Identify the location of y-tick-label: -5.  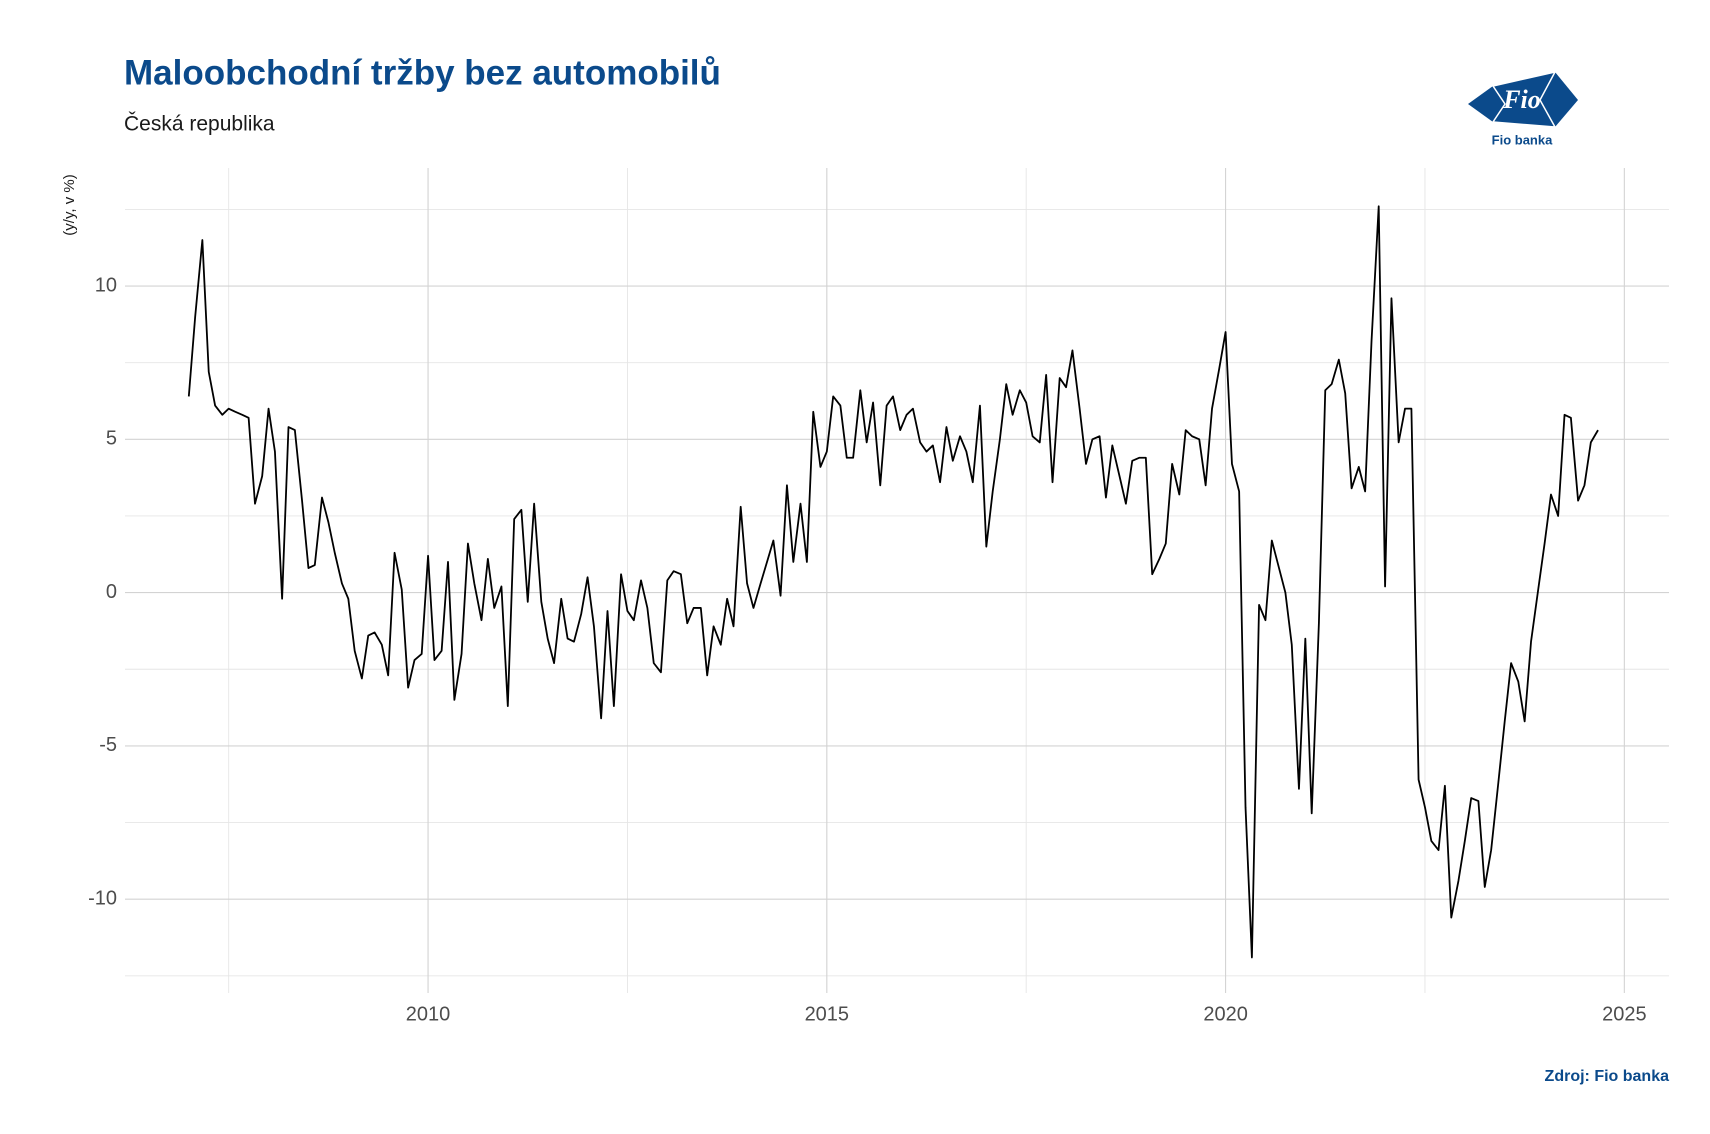
(108, 745).